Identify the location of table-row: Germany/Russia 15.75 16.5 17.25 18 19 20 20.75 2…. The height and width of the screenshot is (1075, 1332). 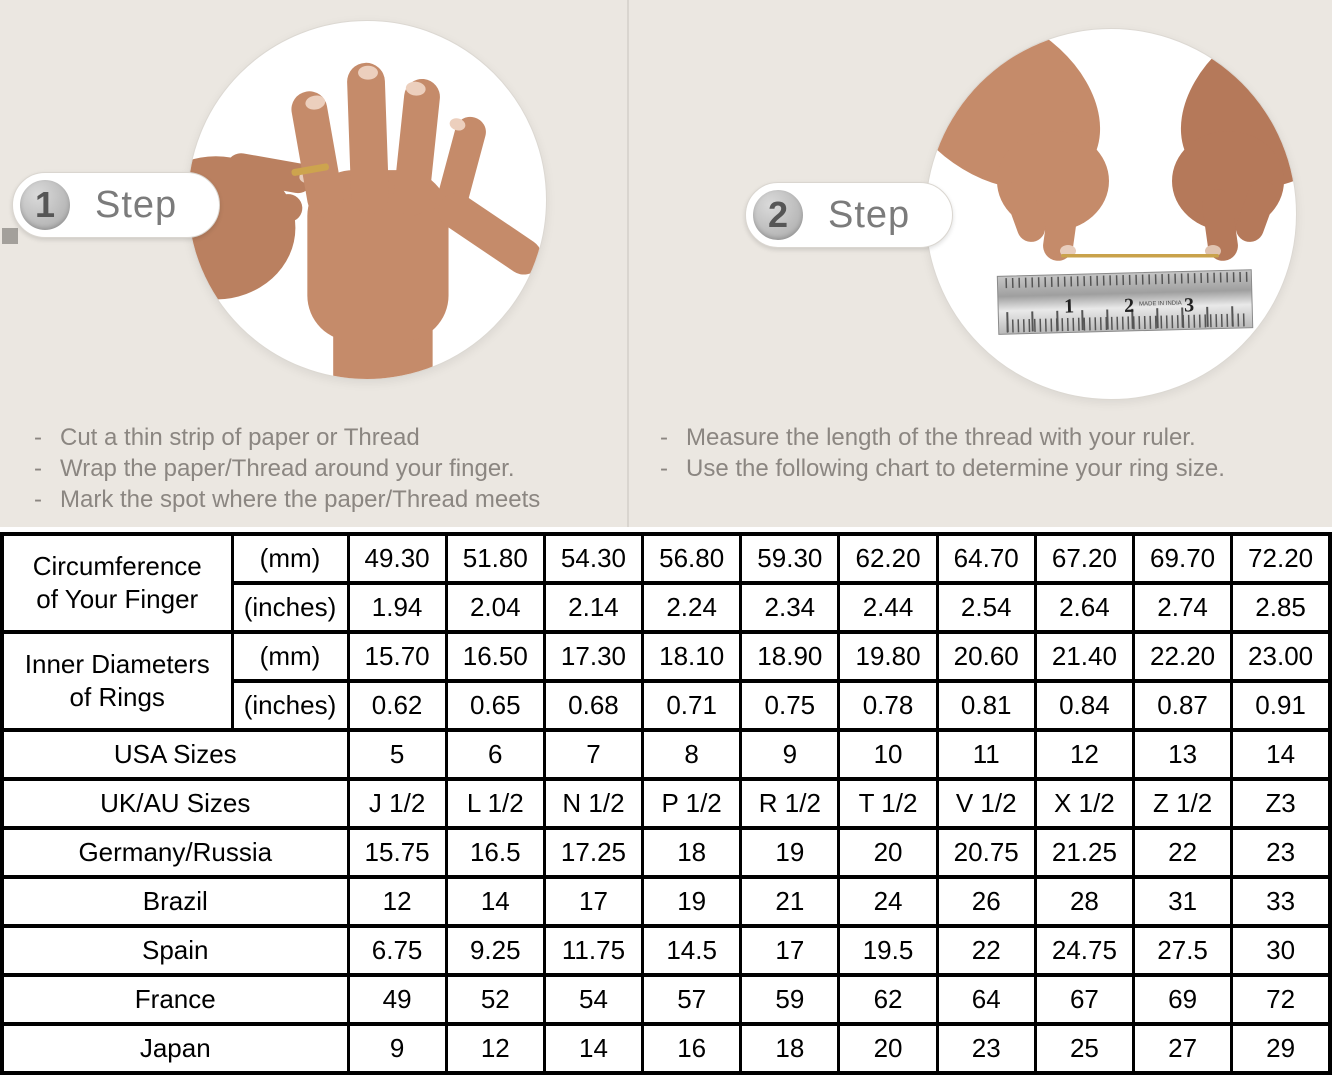
(666, 852).